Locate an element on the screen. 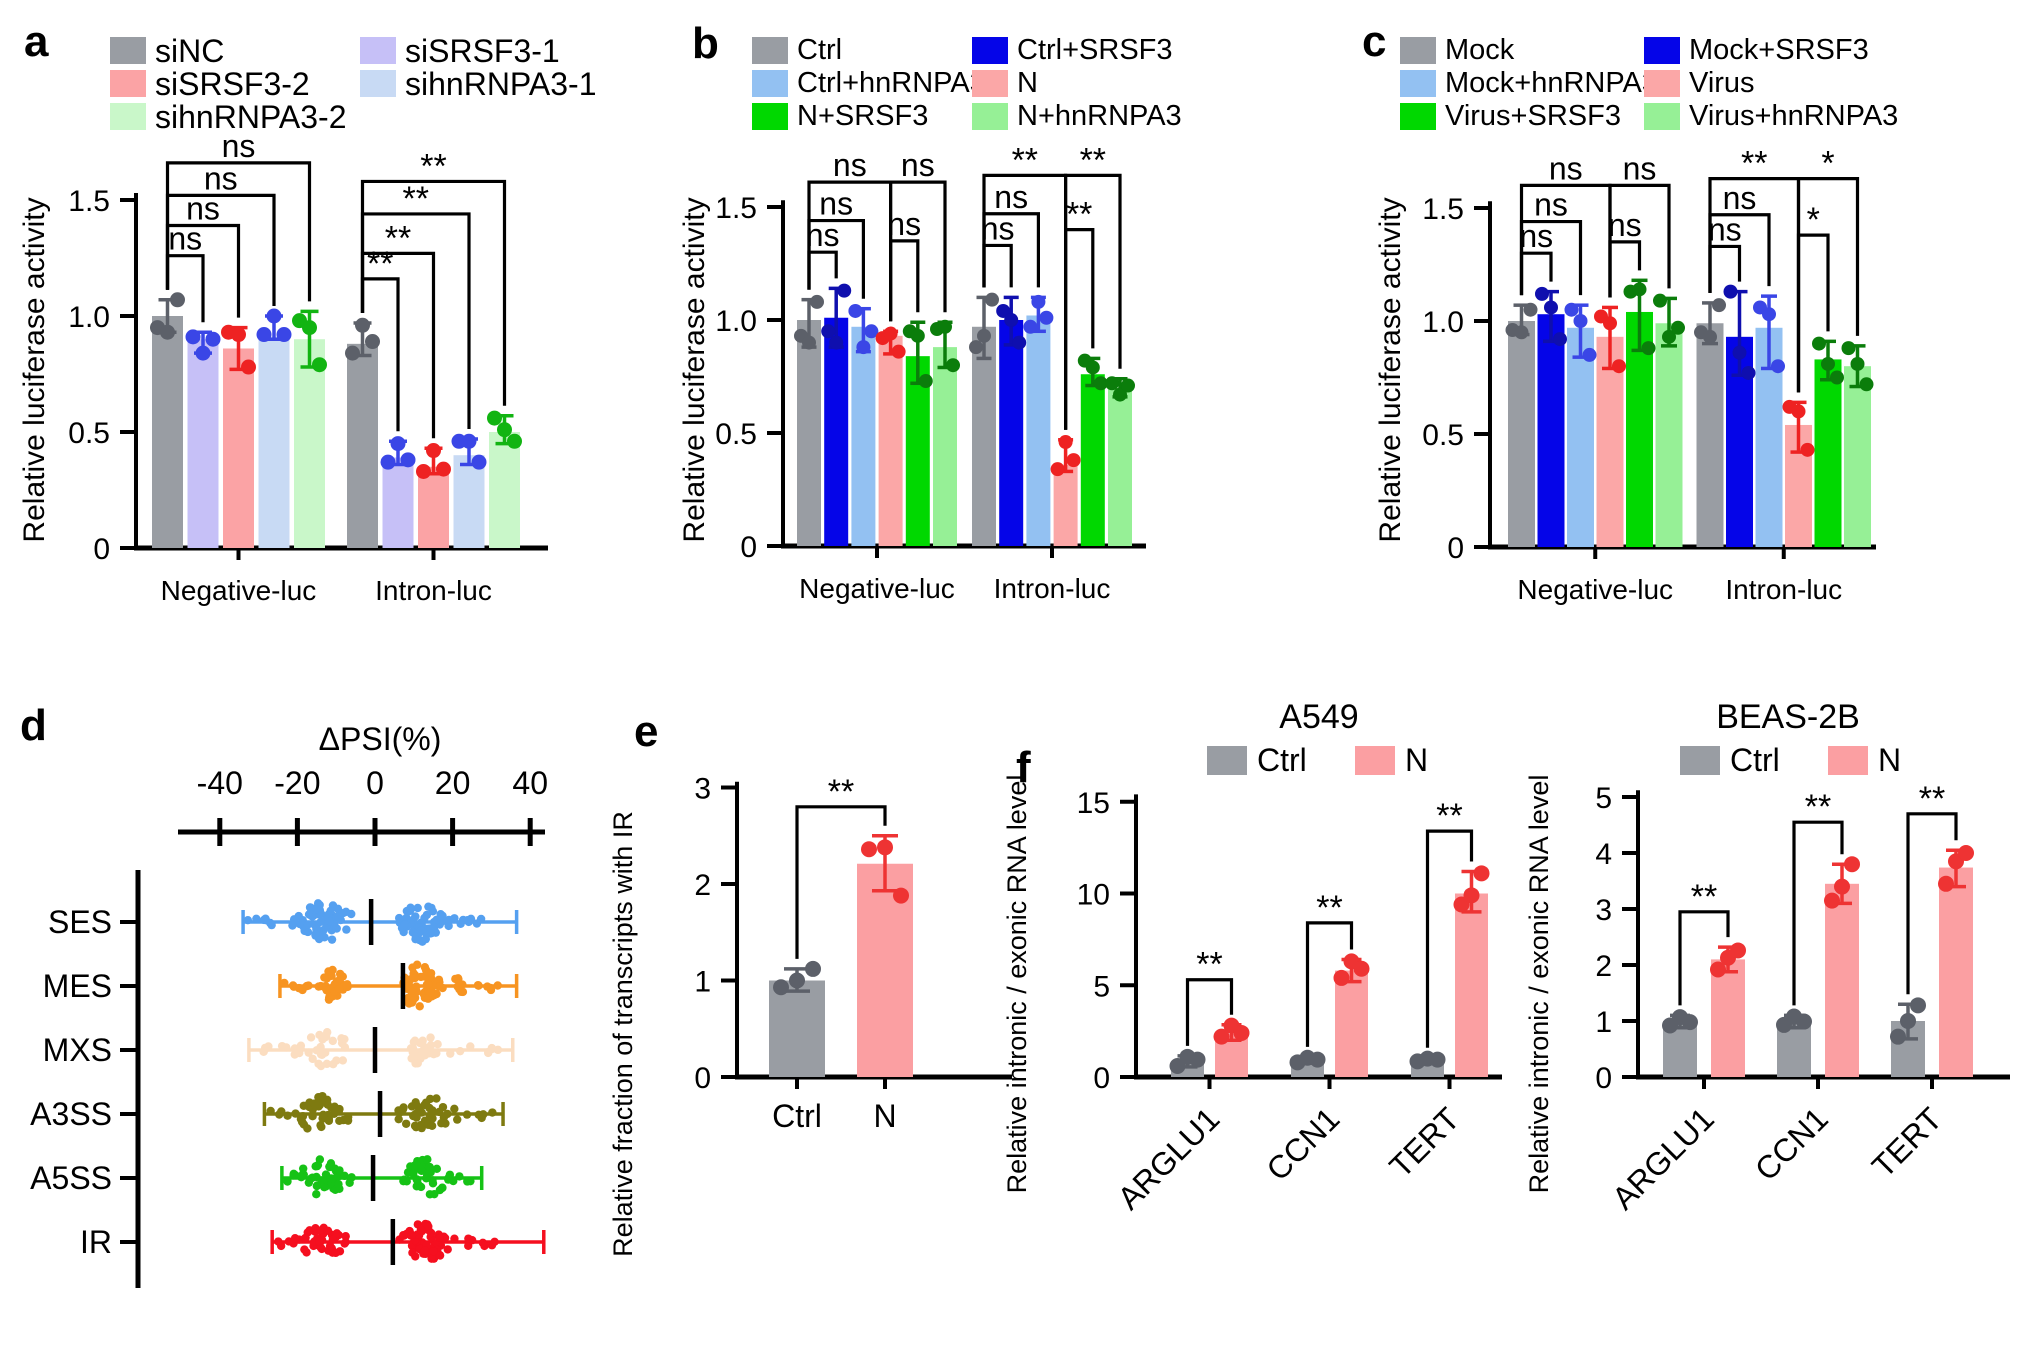 Image resolution: width=2044 pixels, height=1353 pixels. bar-Virus+SRSF3 is located at coordinates (1828, 453).